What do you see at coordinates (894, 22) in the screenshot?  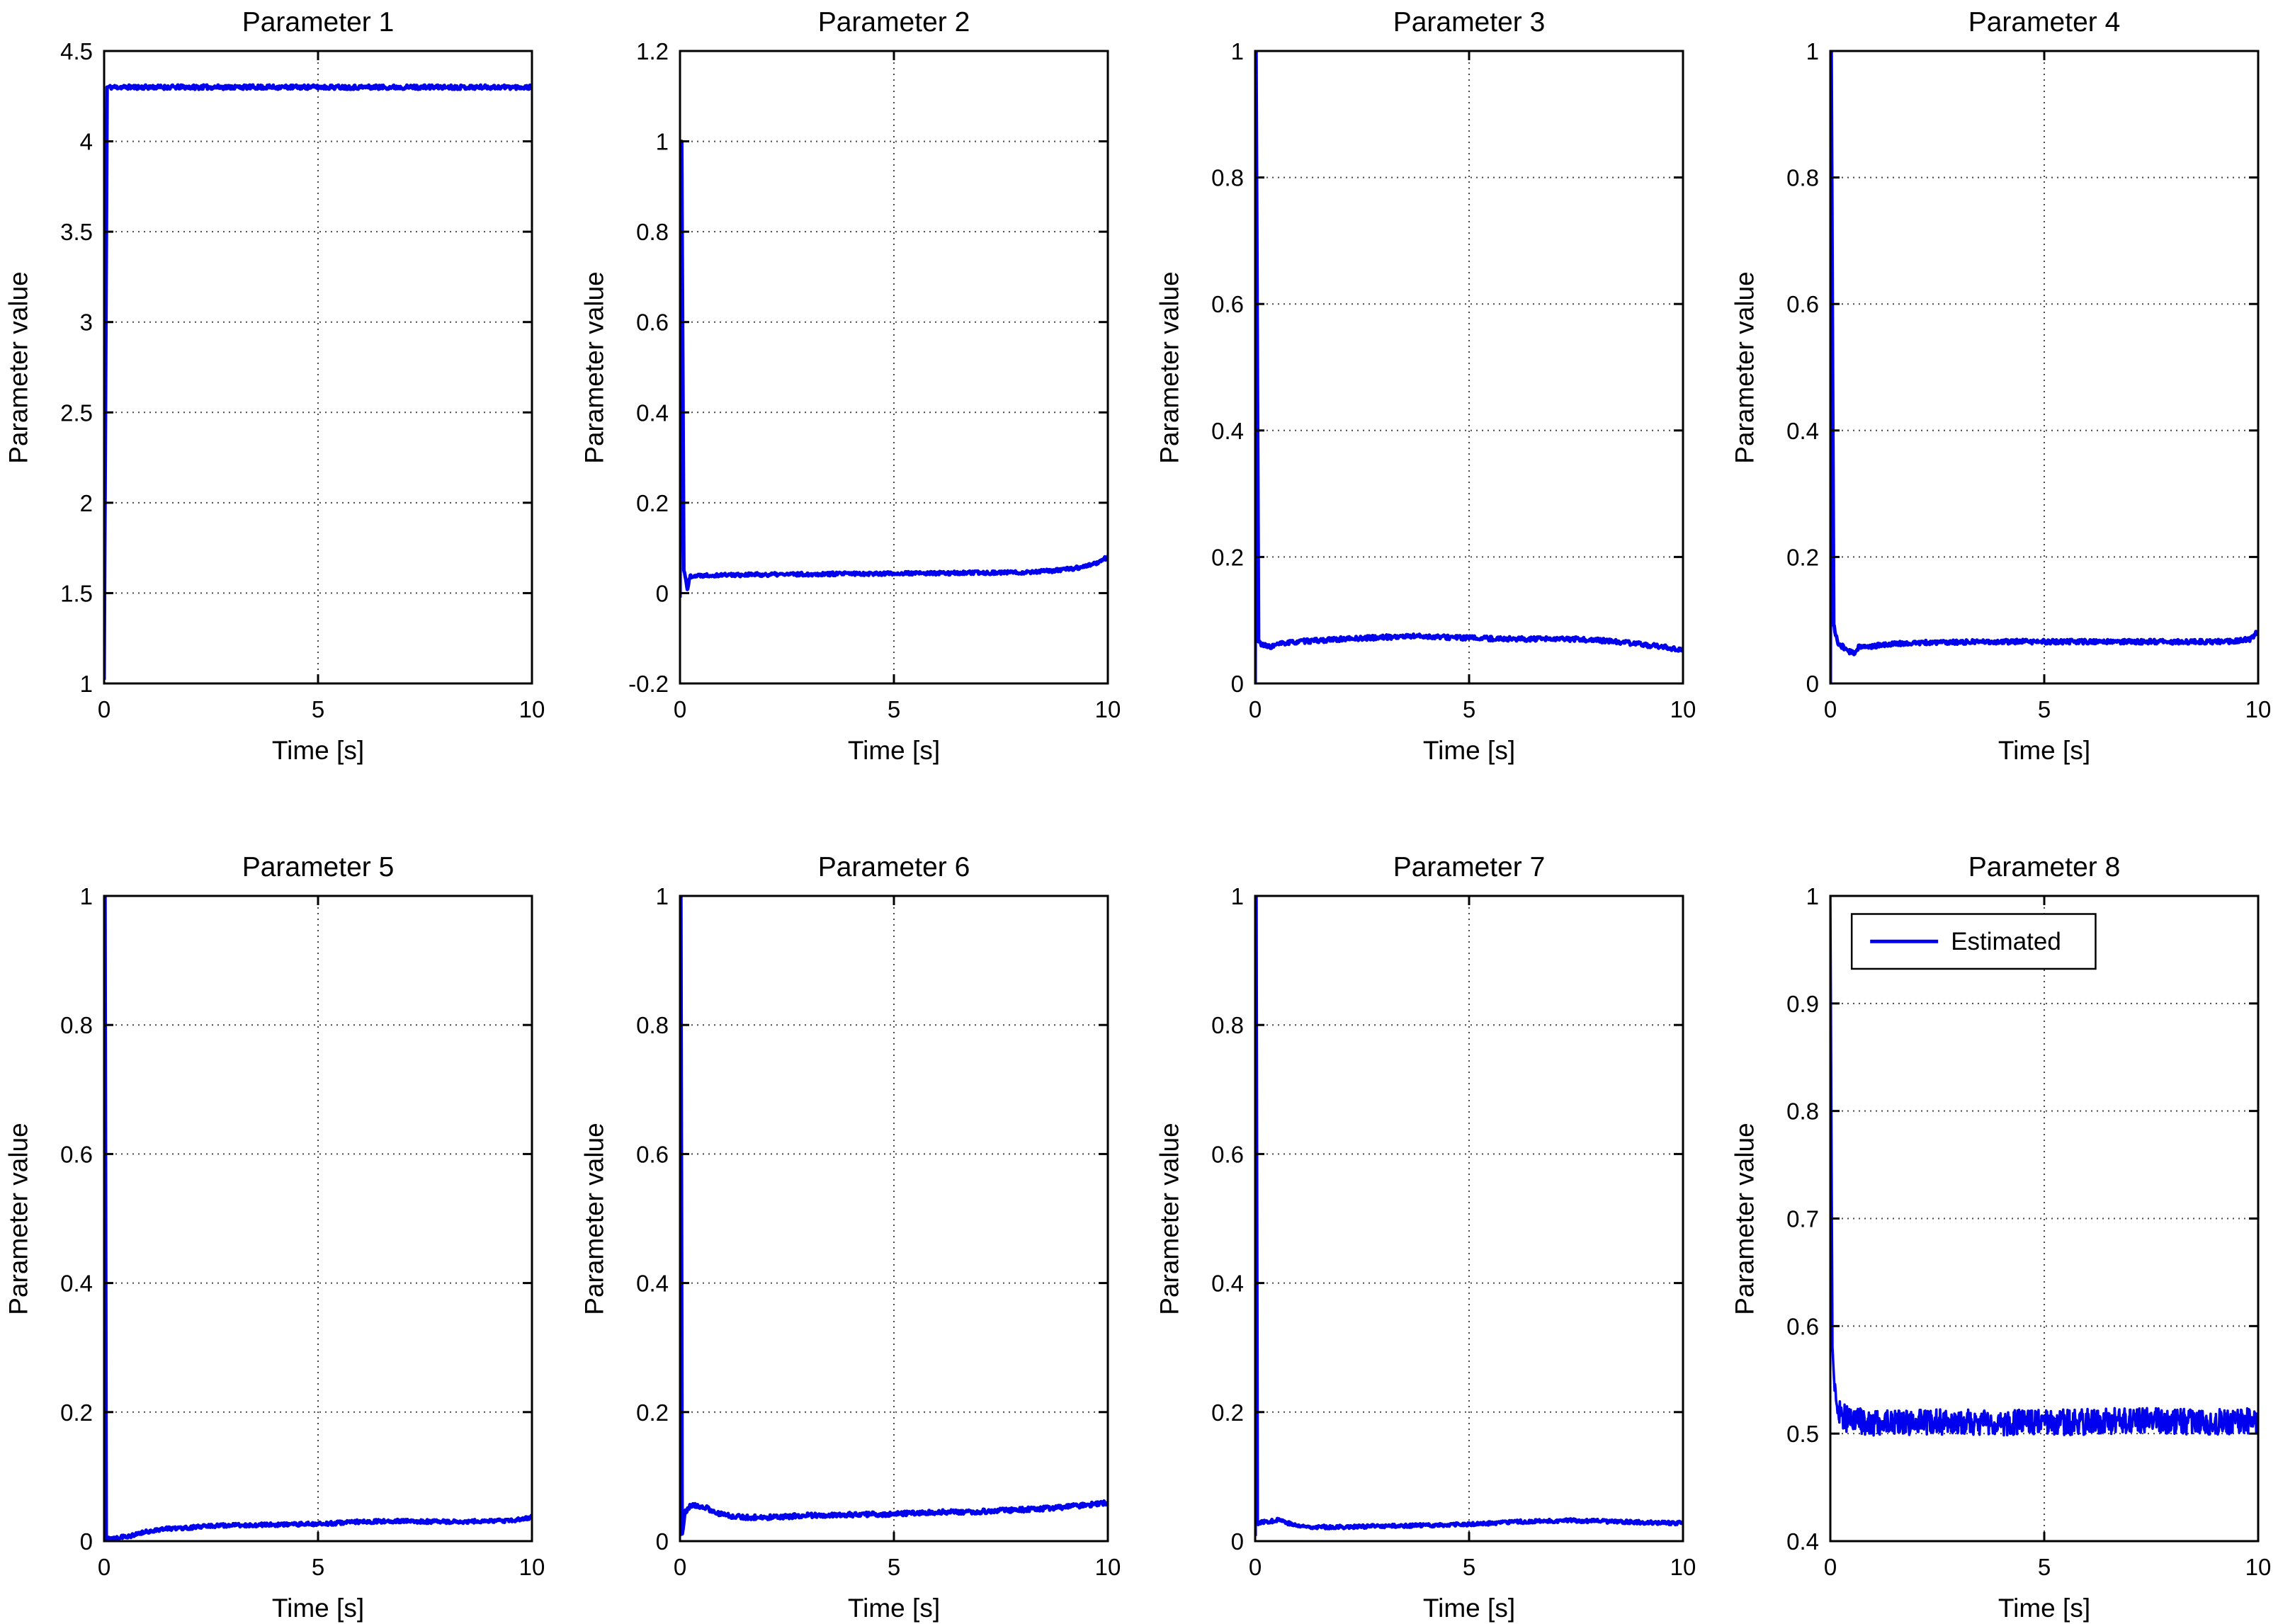 I see `plot-title: Parameter 2` at bounding box center [894, 22].